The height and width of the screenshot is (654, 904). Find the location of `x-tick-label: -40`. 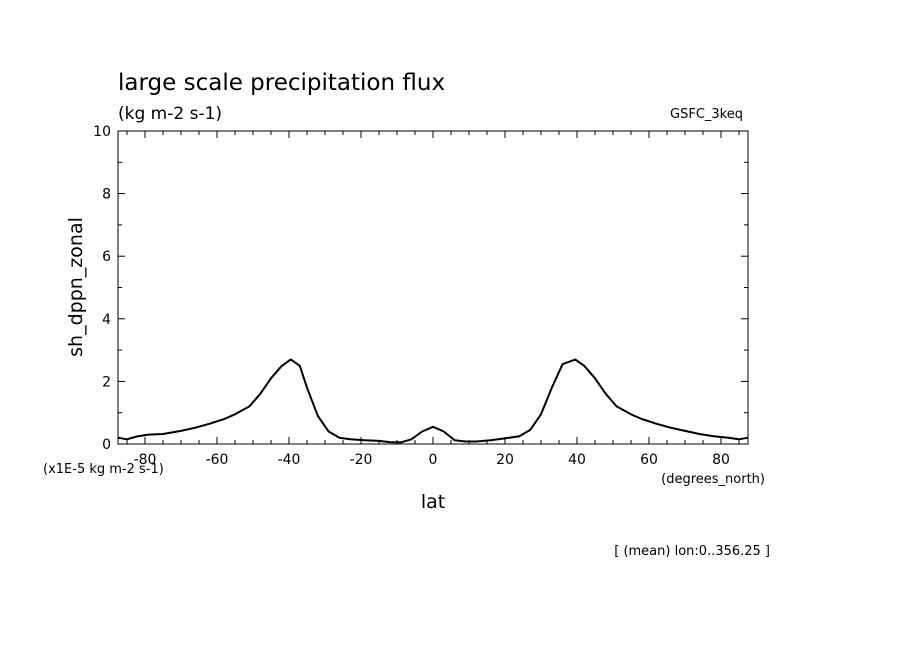

x-tick-label: -40 is located at coordinates (289, 460).